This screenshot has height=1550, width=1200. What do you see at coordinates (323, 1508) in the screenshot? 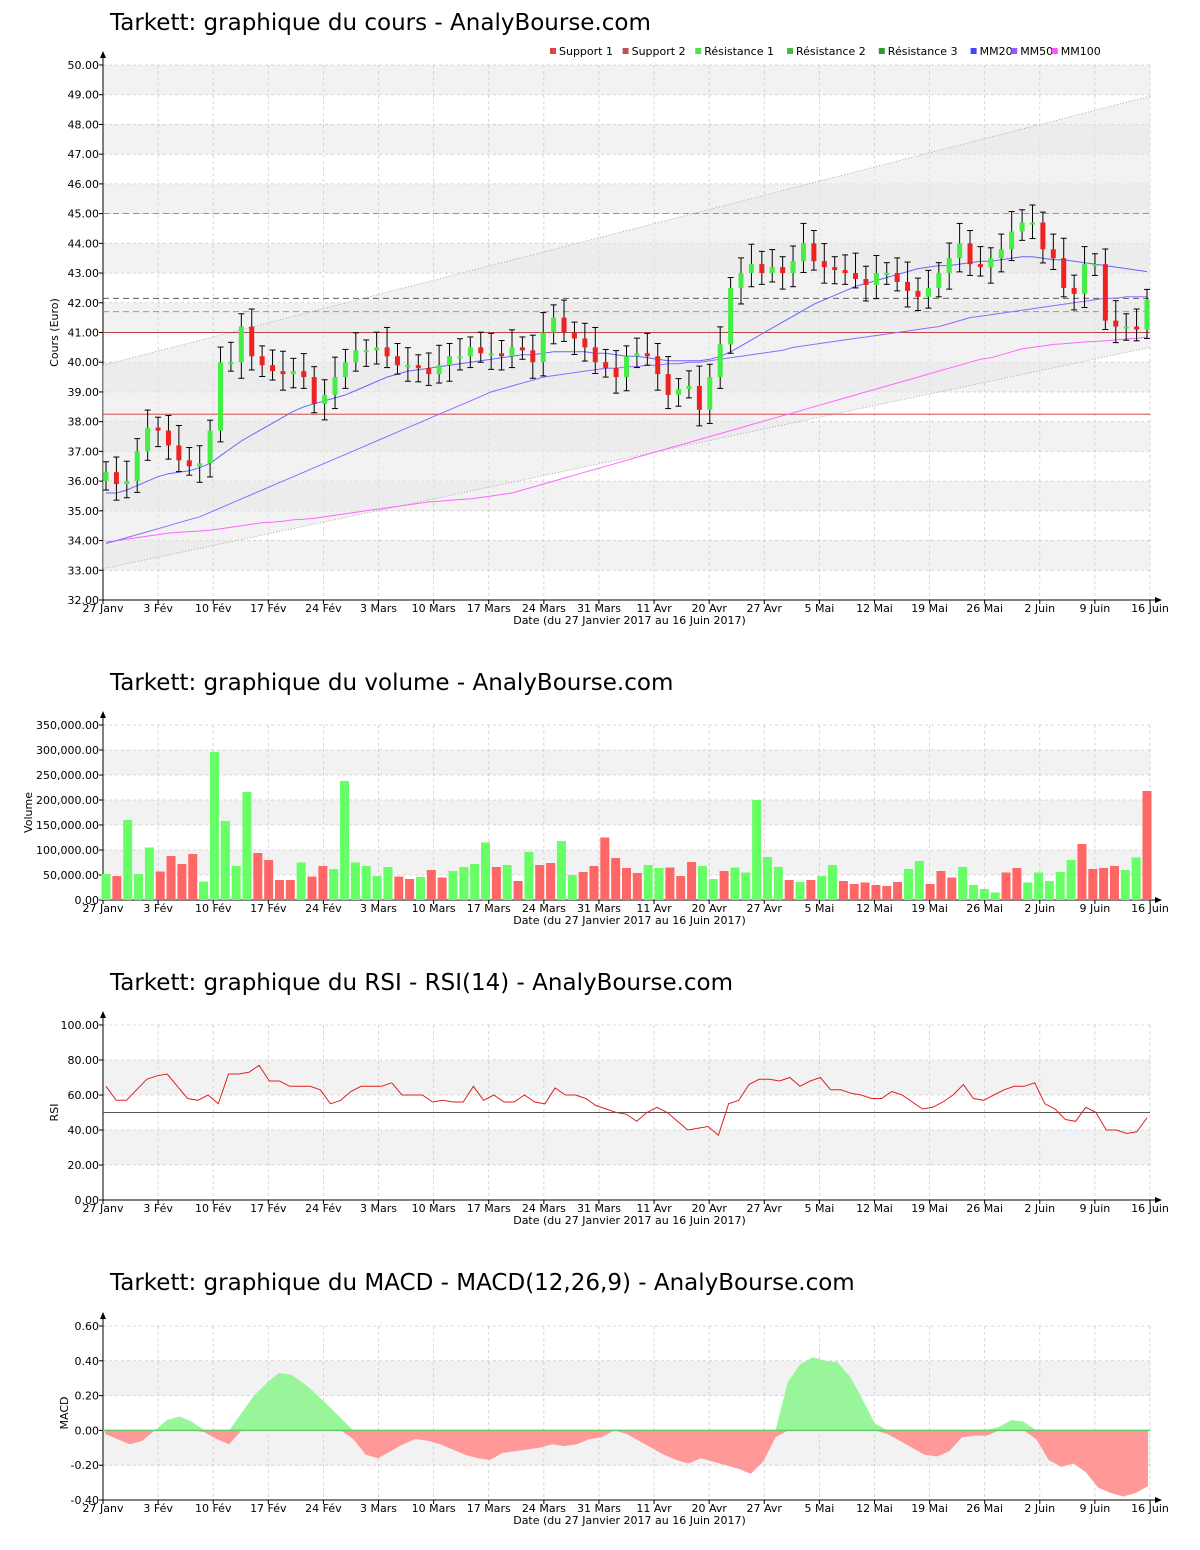
I see `x-tick-label: 24 Fév` at bounding box center [323, 1508].